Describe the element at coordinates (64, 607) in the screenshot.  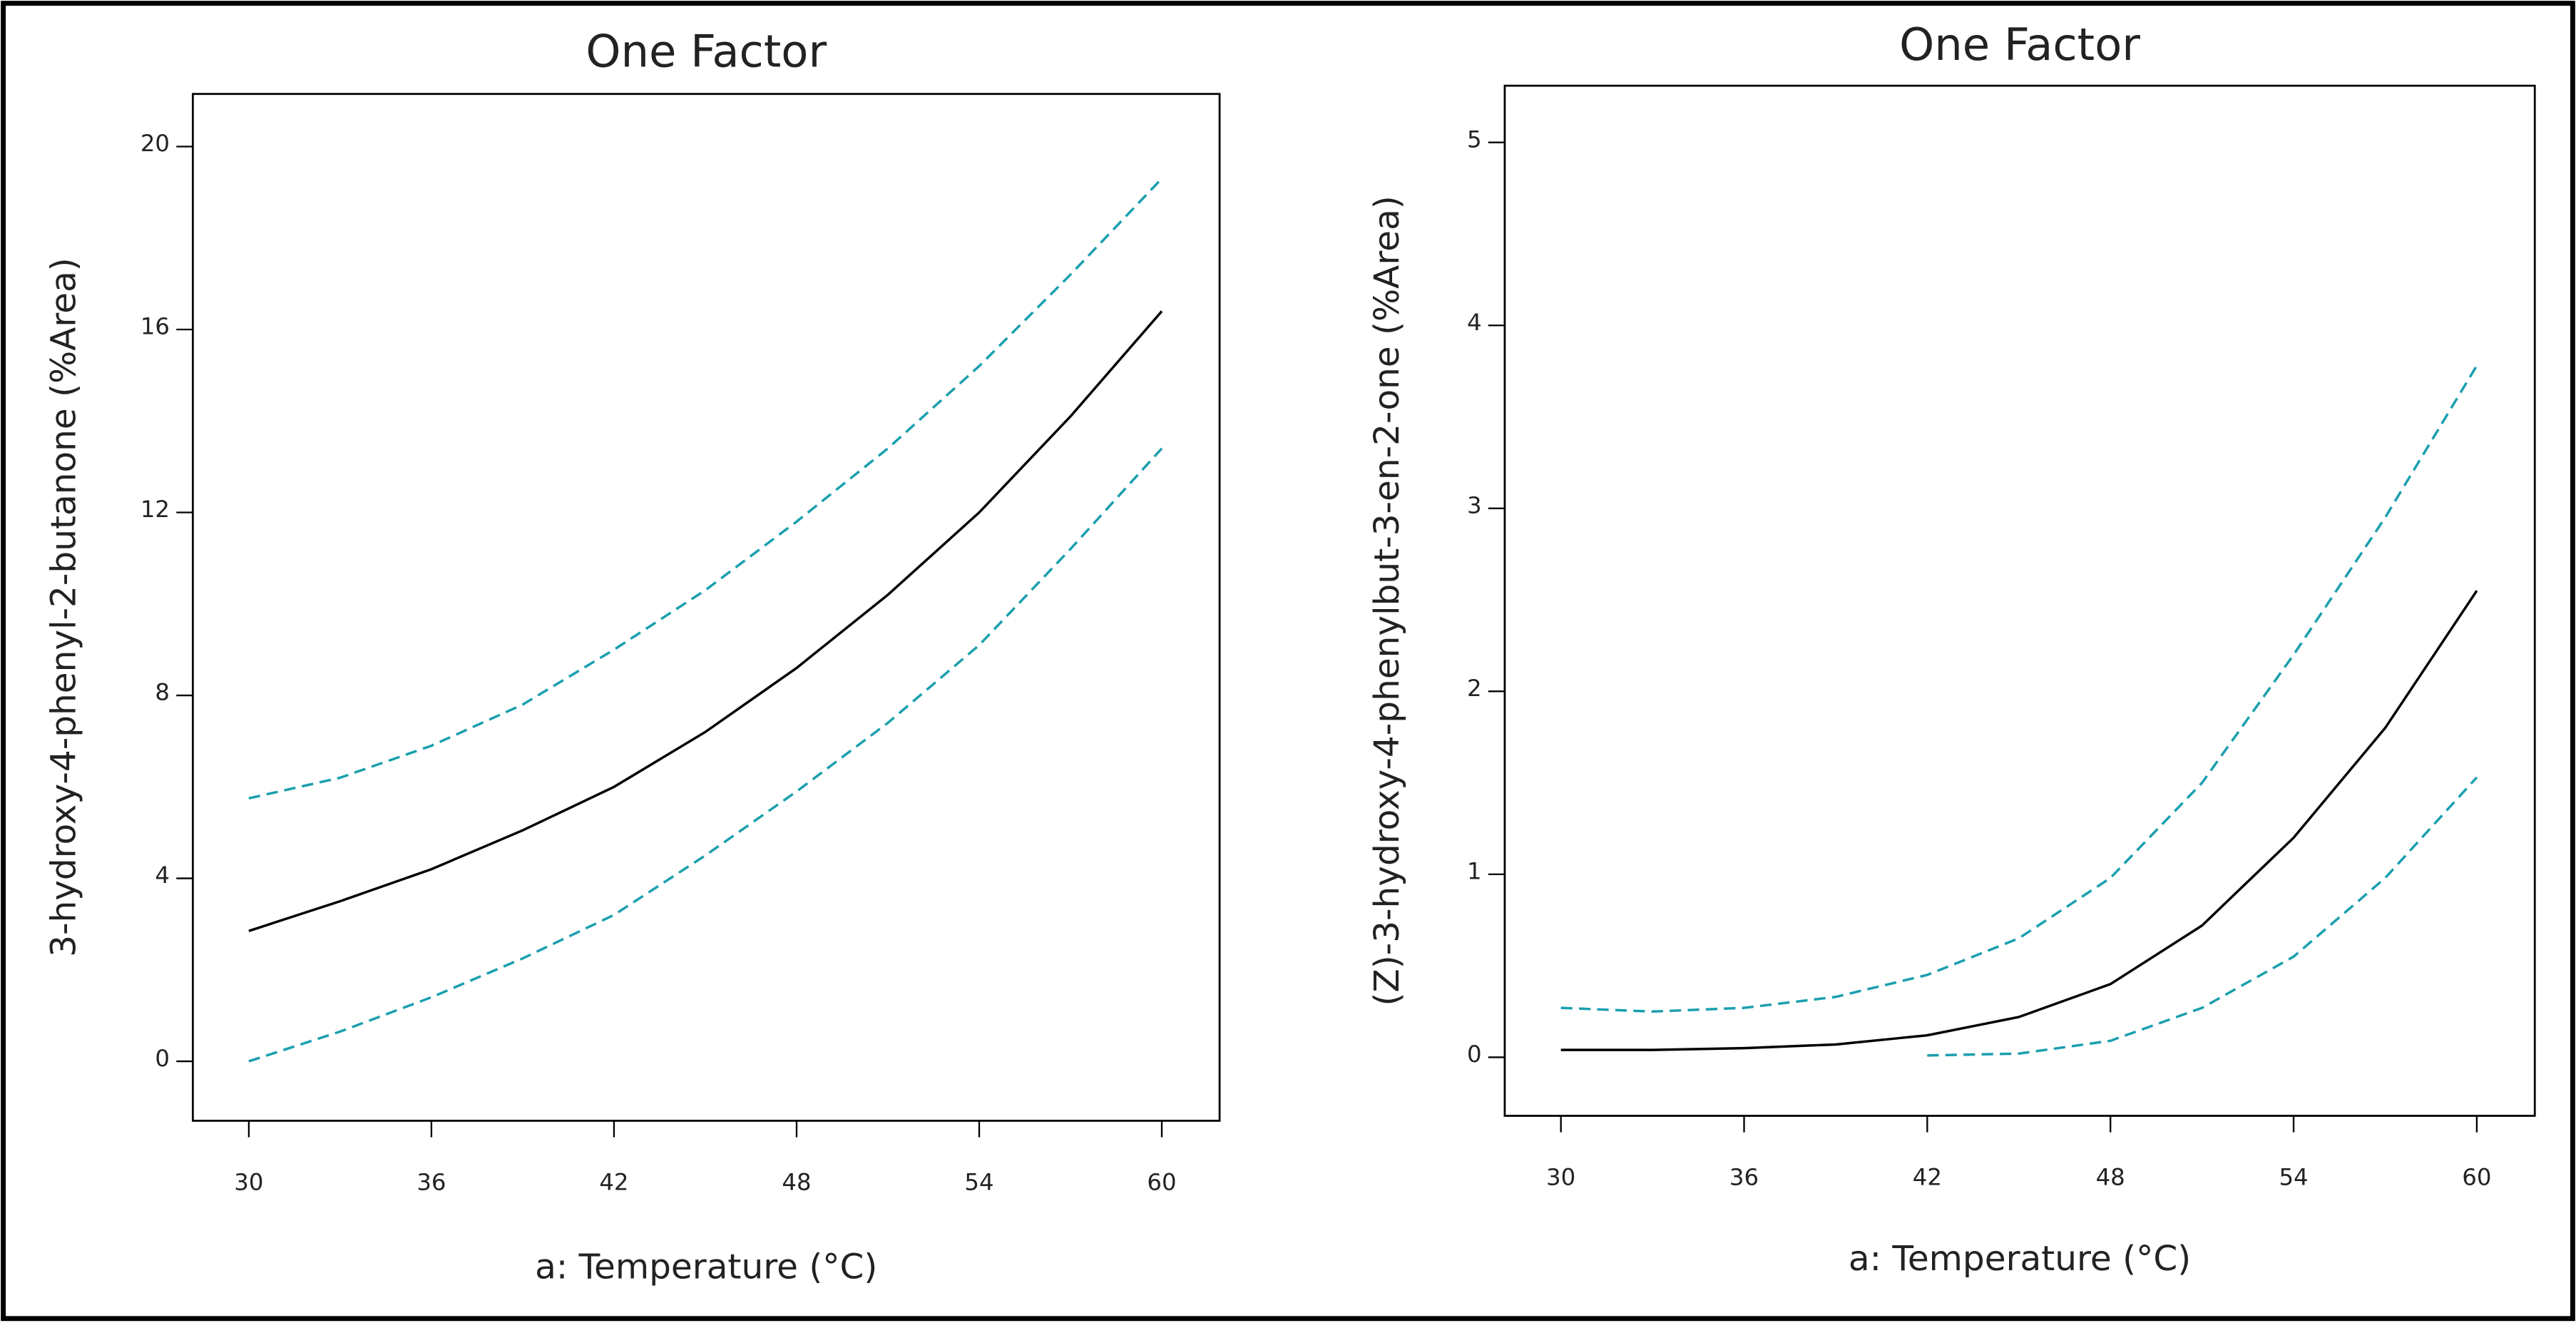
I see `y-axis-label: 3-hydroxy-4-phenyl-2-butanone (%Area)` at that location.